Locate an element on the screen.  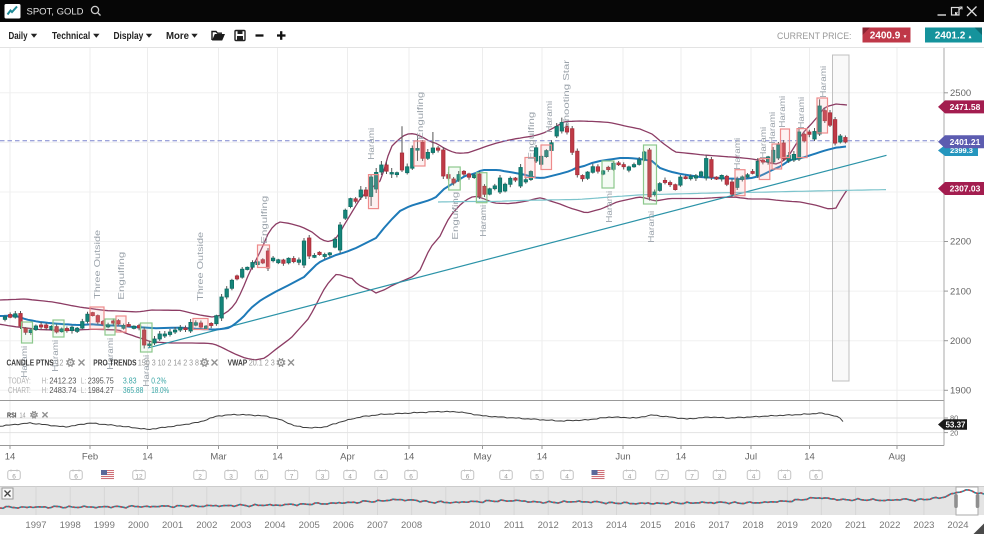
svg-text: 2018 is located at coordinates (753, 525).